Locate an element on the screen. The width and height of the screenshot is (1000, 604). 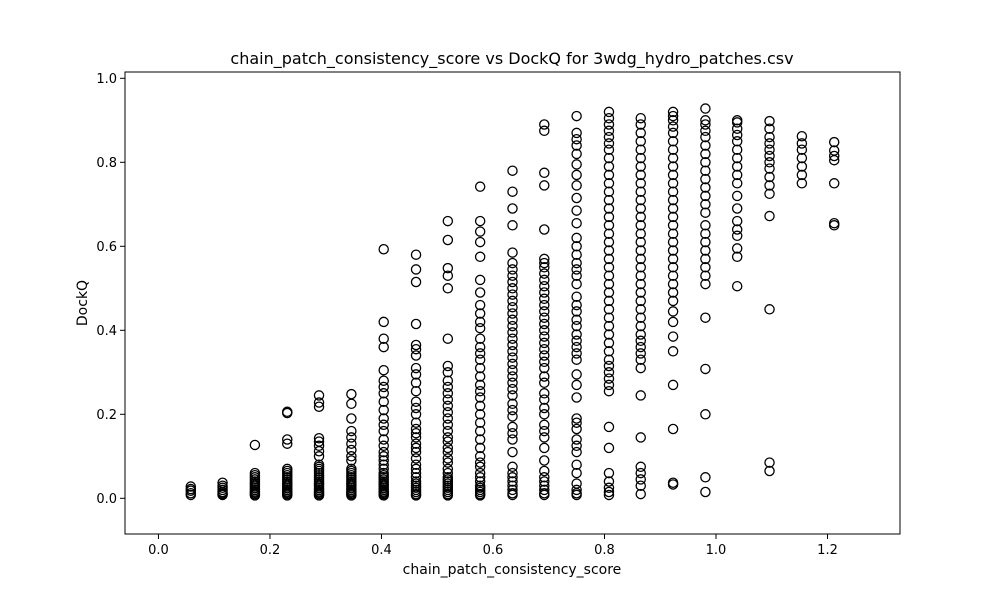
x-axis-ticks: 0.0 0.2 0.4 0.6 0.8 1.0 1.2 is located at coordinates (493, 546).